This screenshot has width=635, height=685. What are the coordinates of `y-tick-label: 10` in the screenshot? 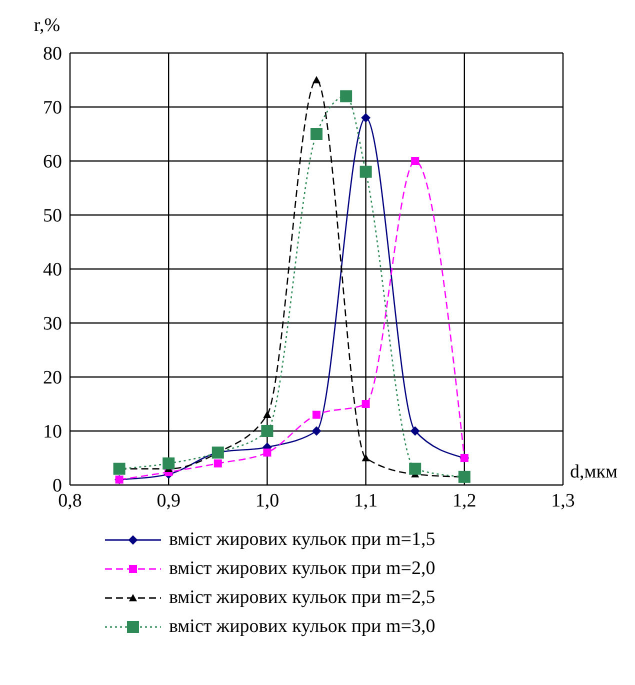 It's located at (52, 432).